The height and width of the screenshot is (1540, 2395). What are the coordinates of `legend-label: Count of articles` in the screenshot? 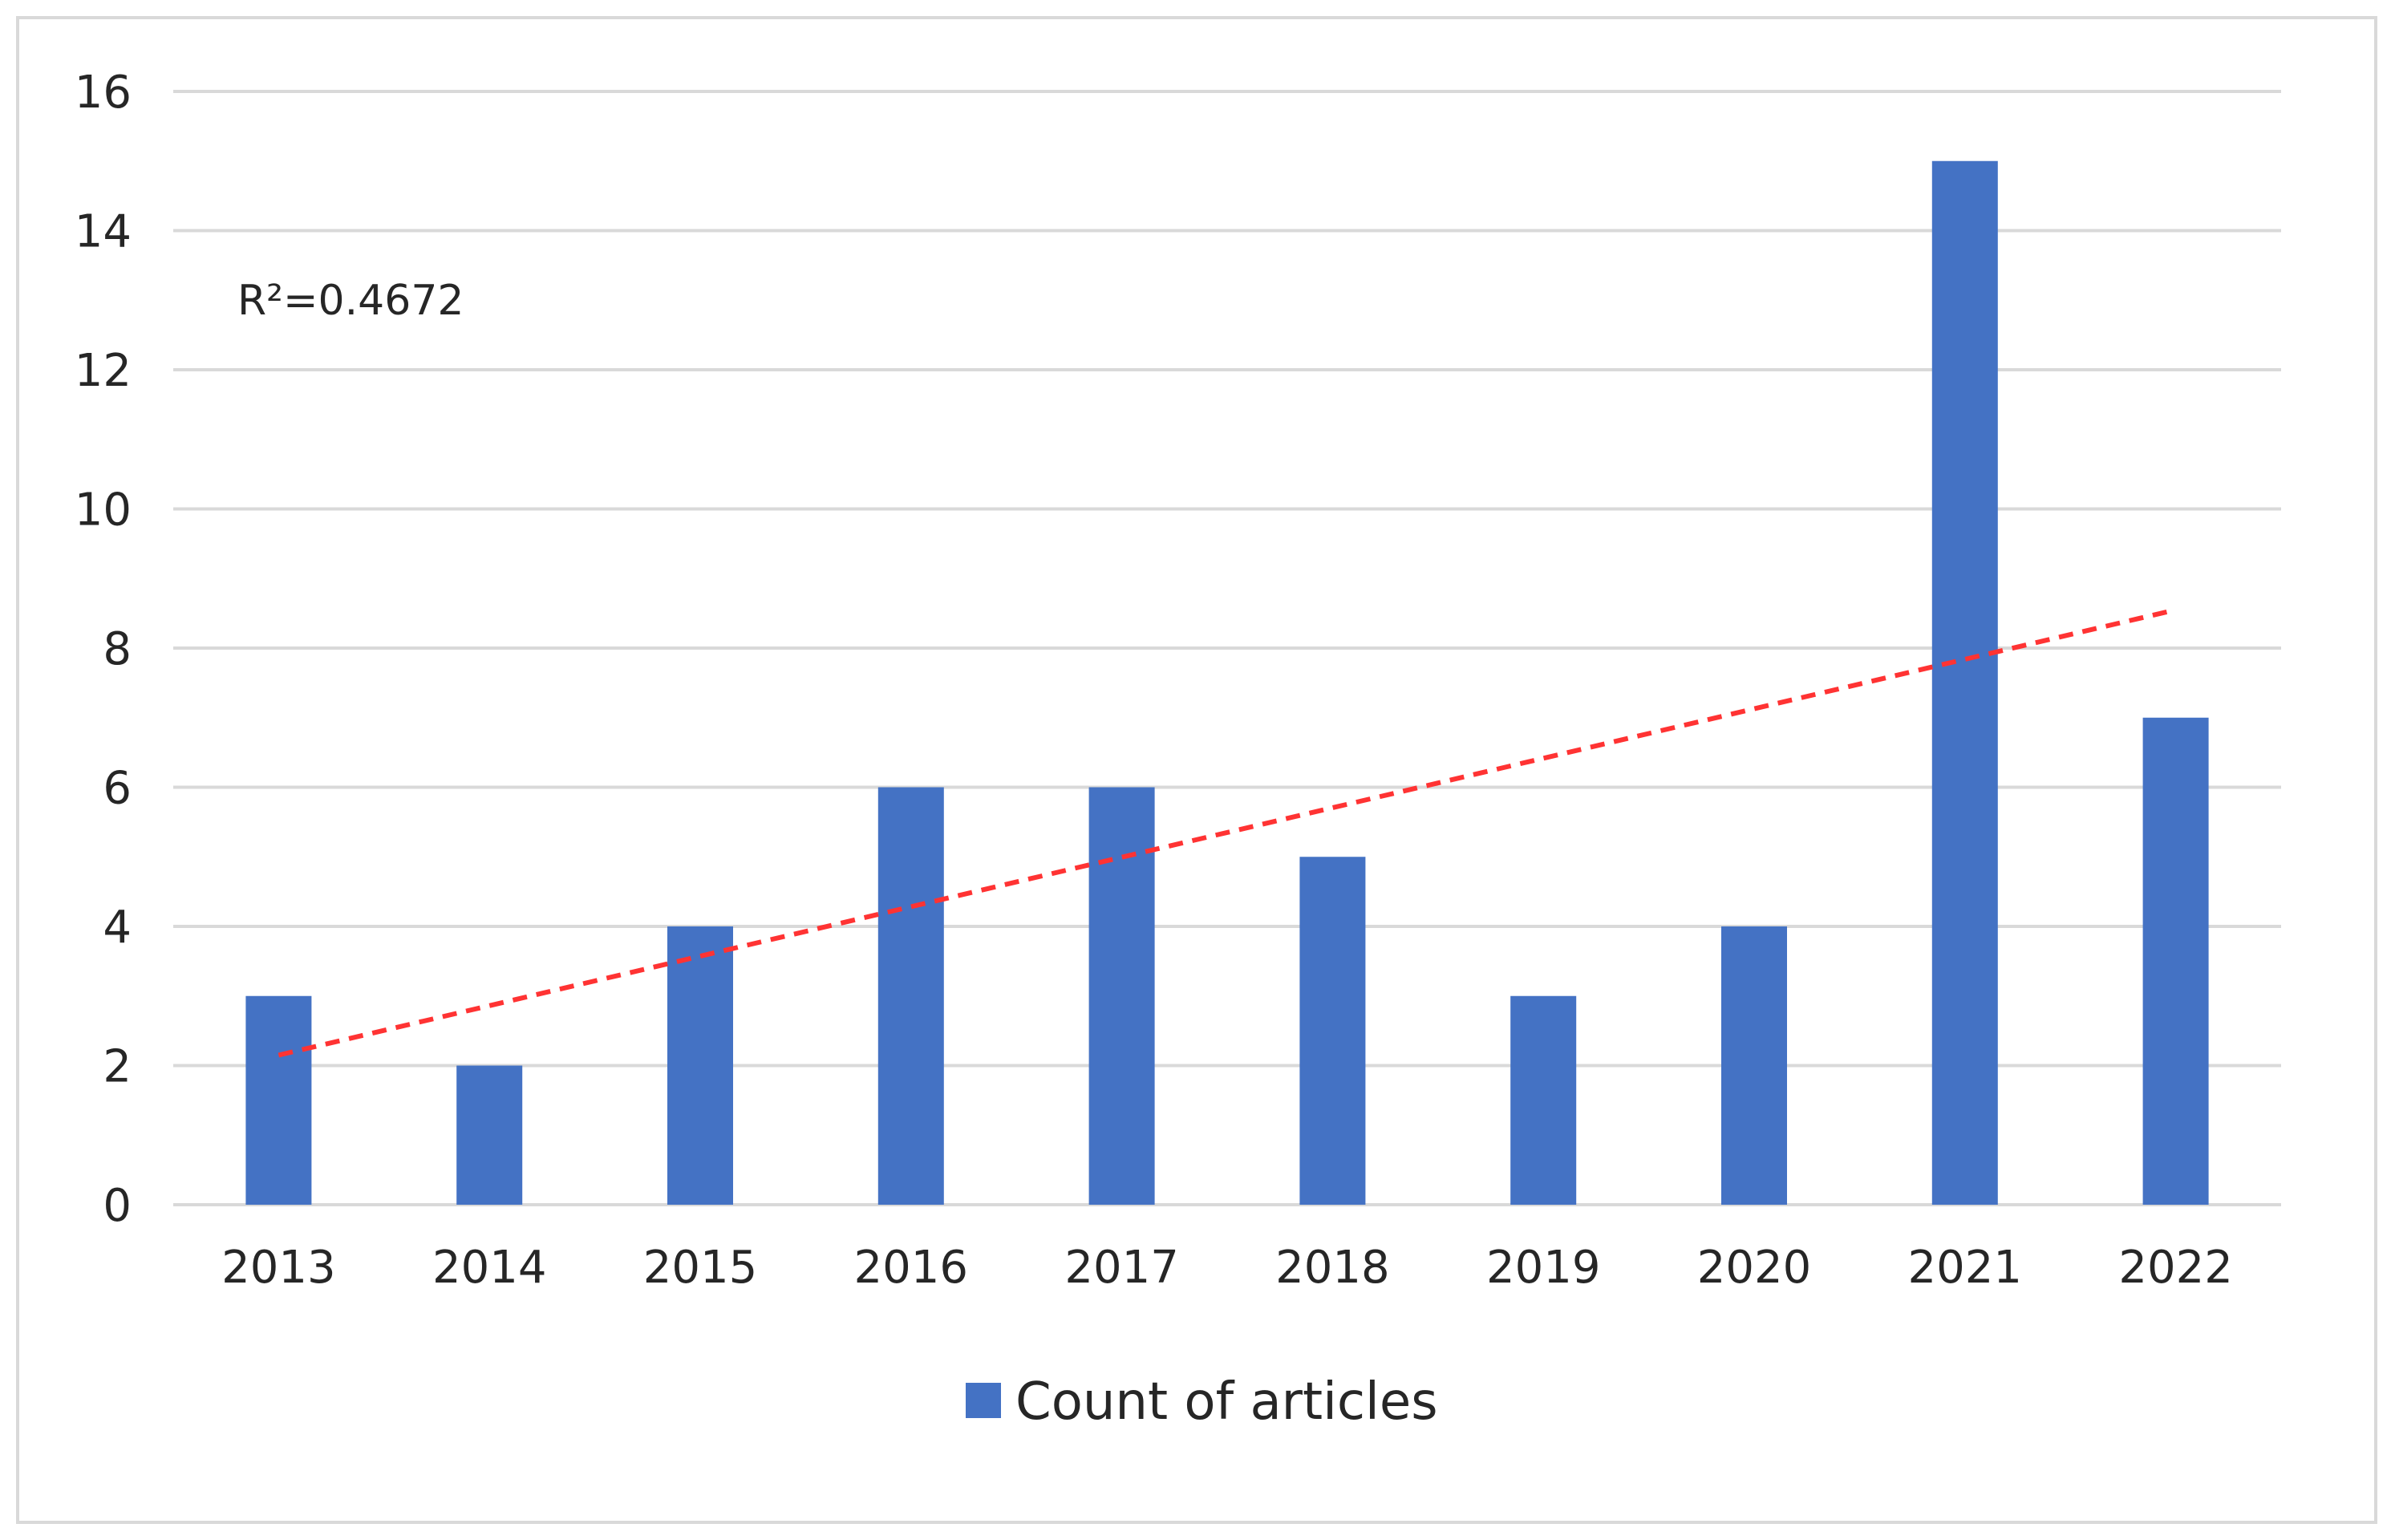 It's located at (1227, 1402).